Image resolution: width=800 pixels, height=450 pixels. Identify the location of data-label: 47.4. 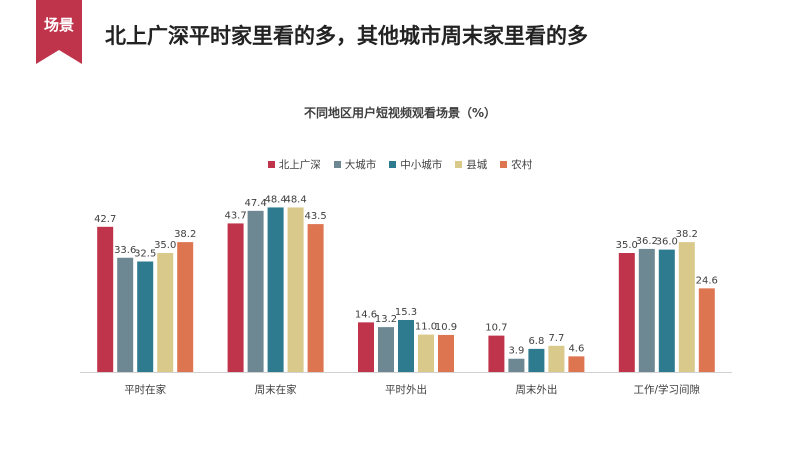
(255, 203).